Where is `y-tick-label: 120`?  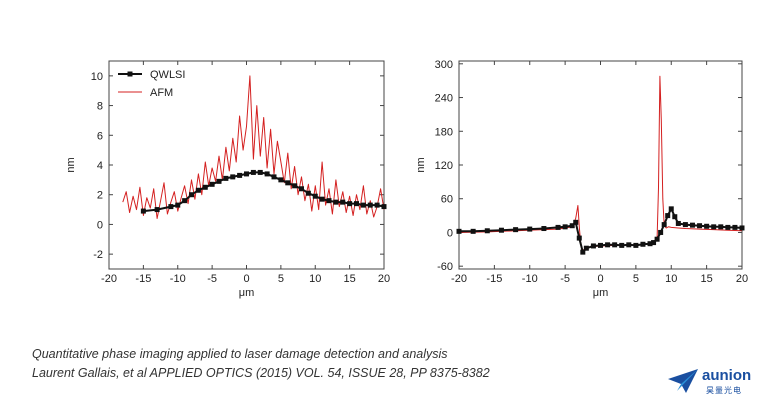
y-tick-label: 120 is located at coordinates (444, 166).